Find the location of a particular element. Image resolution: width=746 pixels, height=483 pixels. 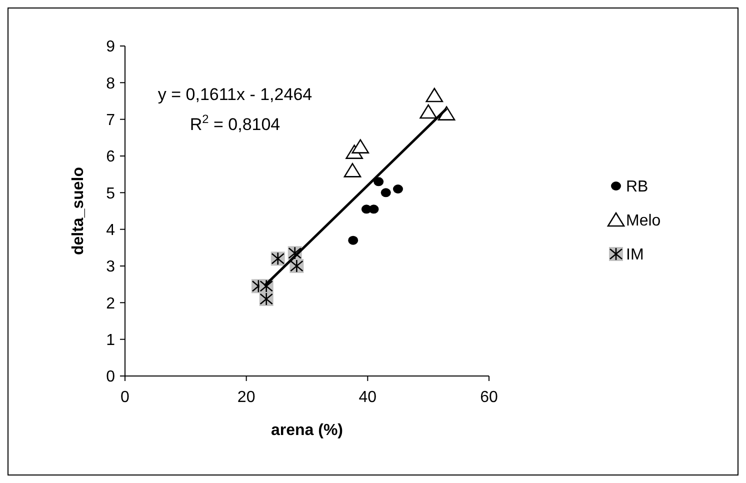

y-tick-label: 9 is located at coordinates (111, 47).